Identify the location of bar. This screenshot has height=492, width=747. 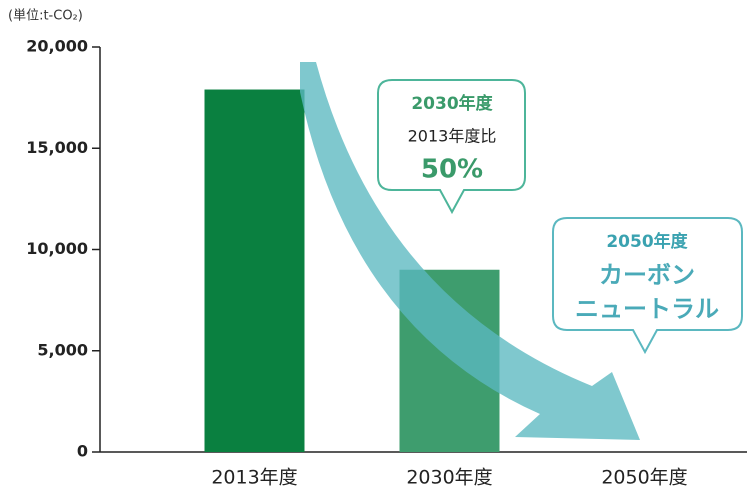
(254, 271).